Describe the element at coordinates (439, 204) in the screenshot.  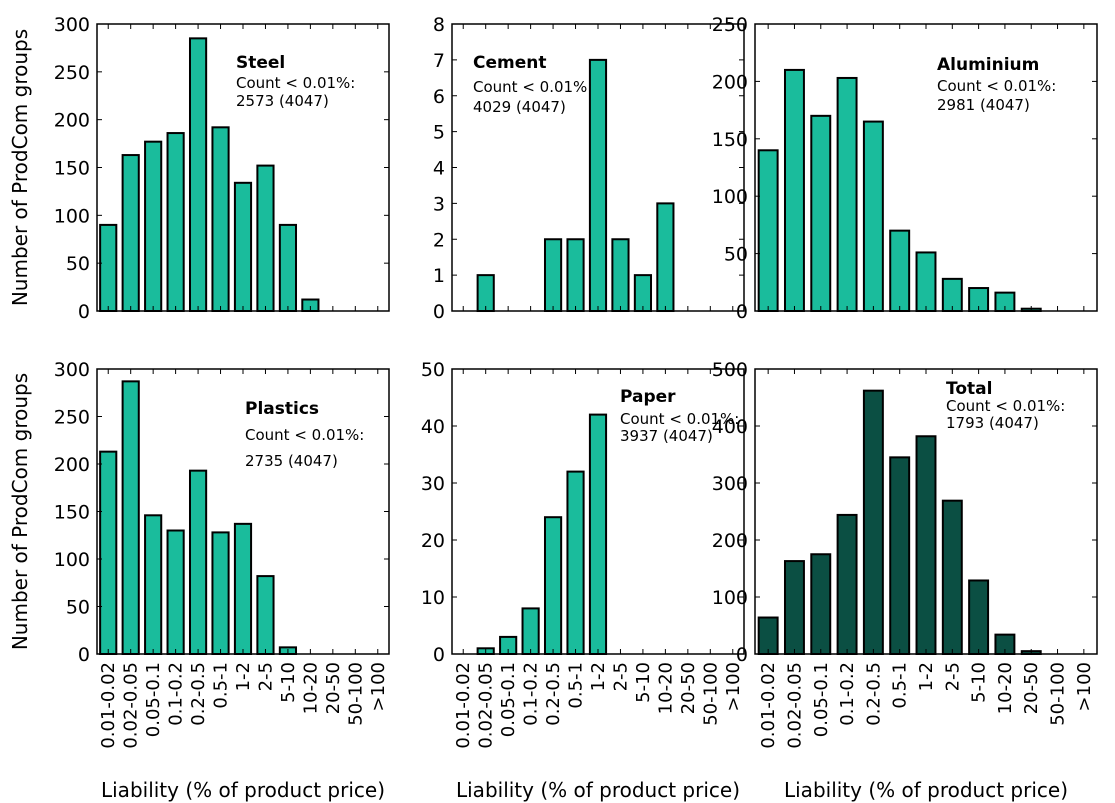
I see `ytick-label: 3` at that location.